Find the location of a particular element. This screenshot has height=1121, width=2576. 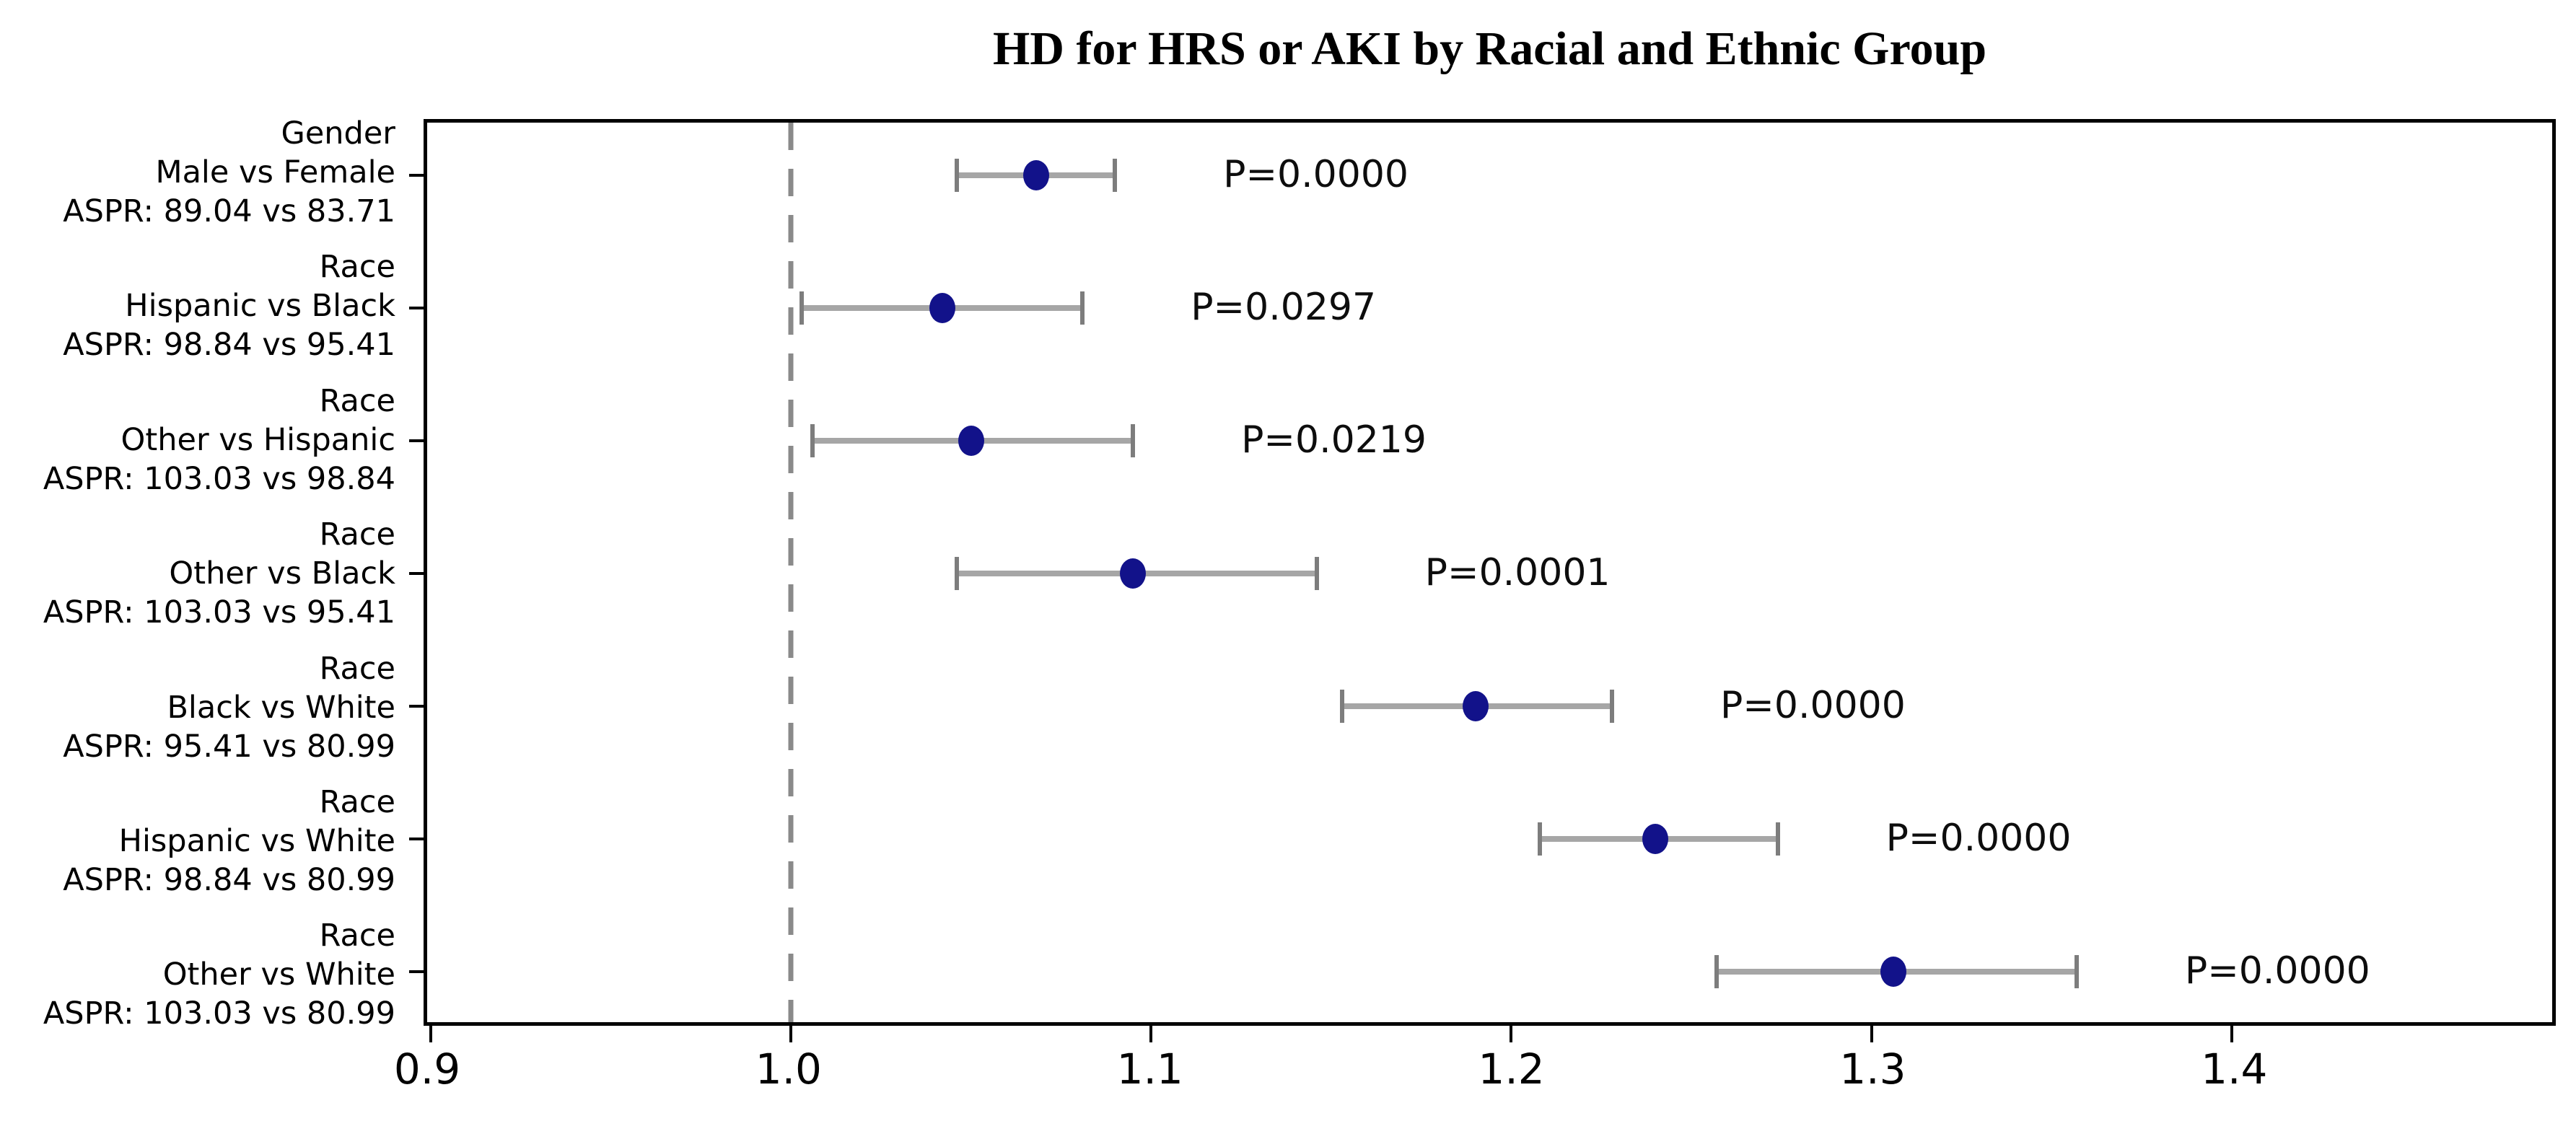

aspr-label: ASPR: 103.03 vs 98.84 is located at coordinates (219, 478).